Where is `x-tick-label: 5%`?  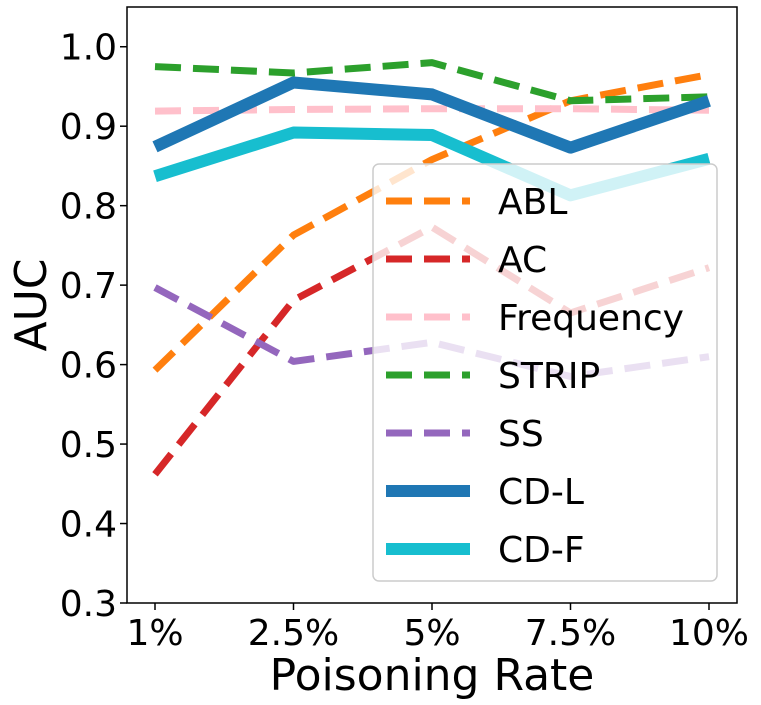 x-tick-label: 5% is located at coordinates (431, 633).